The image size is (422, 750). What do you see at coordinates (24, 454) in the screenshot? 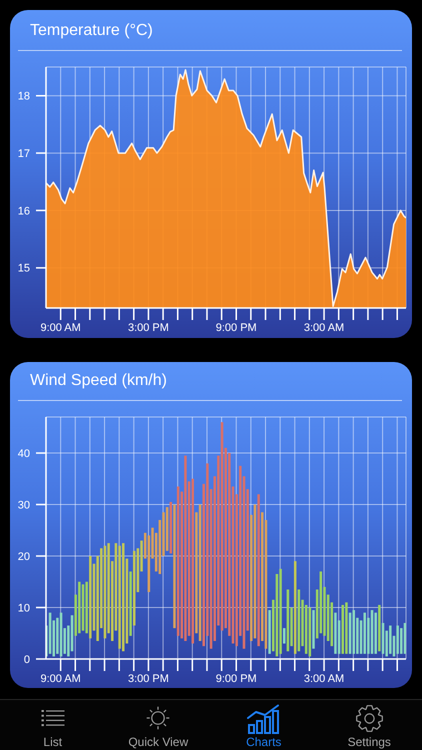
I see `y-tick-label: 40` at bounding box center [24, 454].